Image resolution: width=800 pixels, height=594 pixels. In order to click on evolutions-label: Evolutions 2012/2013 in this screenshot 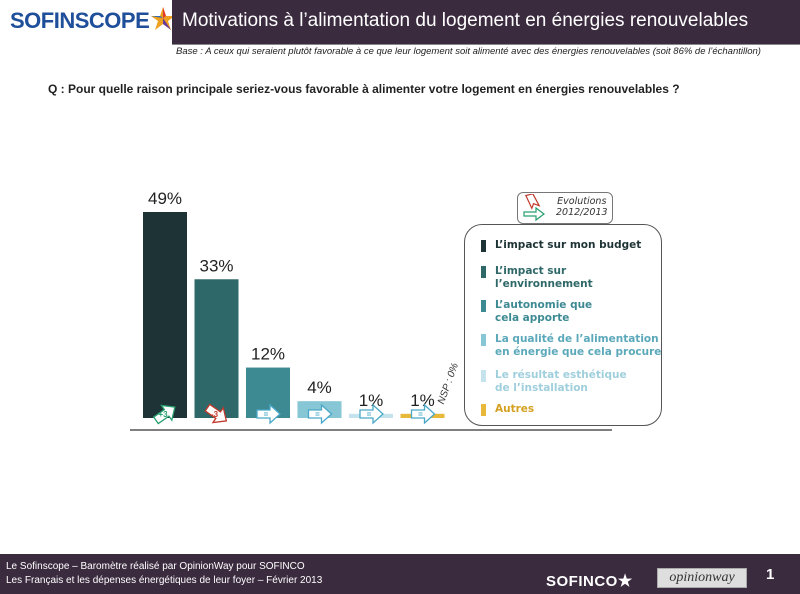, I will do `click(582, 207)`.